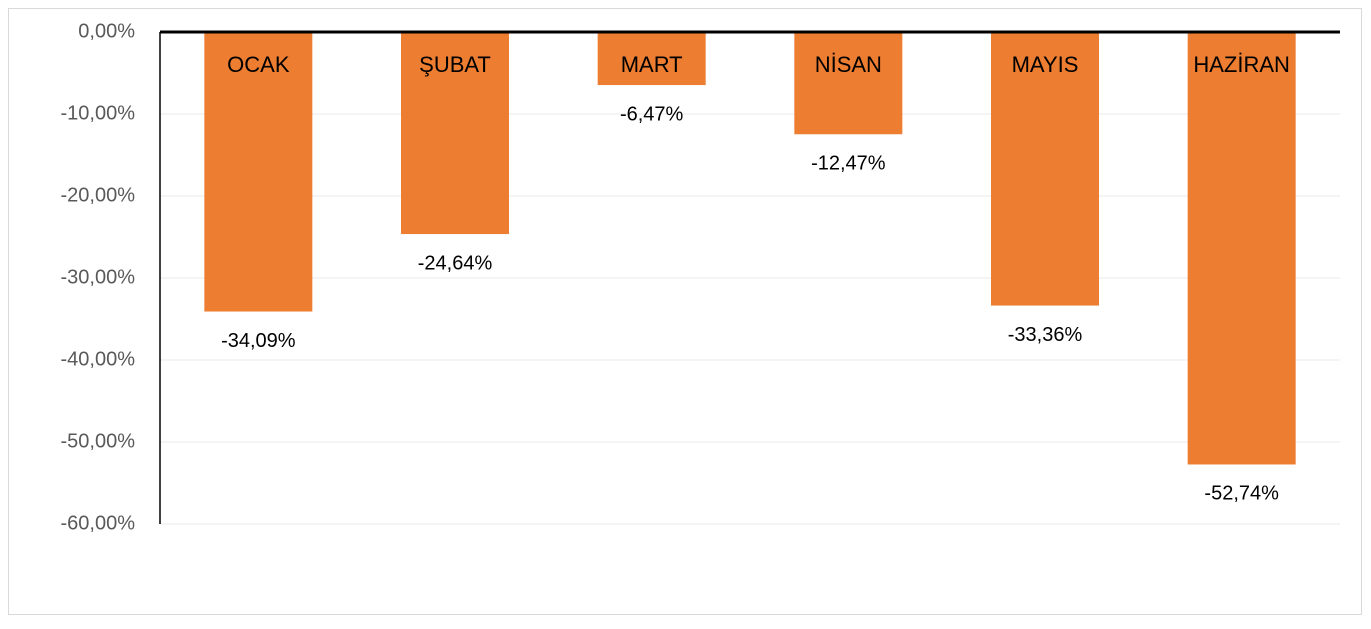  I want to click on data-label: -24,64%, so click(455, 263).